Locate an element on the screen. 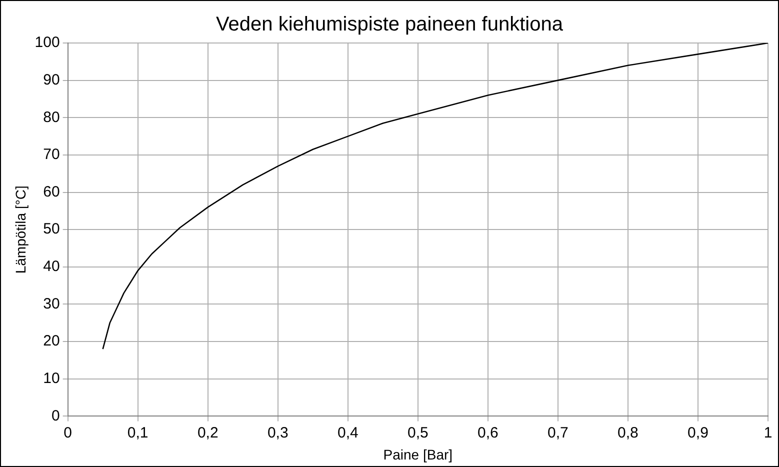  y-tick-label: 80 is located at coordinates (51, 117).